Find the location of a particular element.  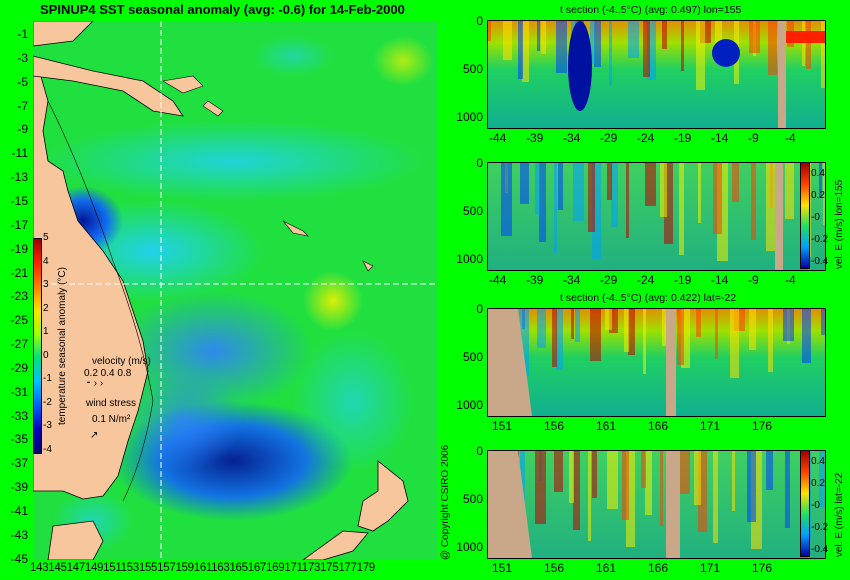

colorbar-tick: 5 is located at coordinates (46, 237).